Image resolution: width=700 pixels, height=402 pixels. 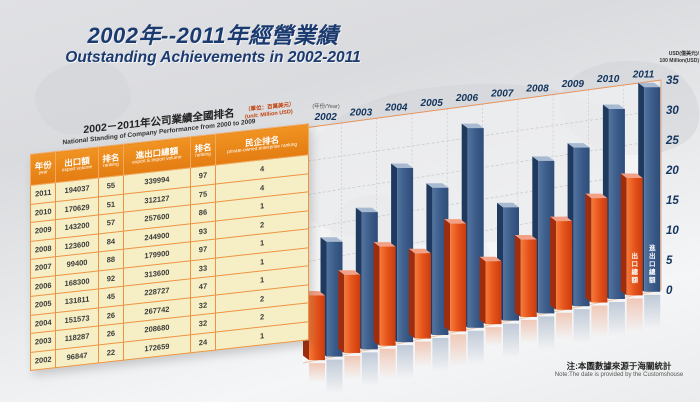 I want to click on table-cell: 24, so click(x=203, y=342).